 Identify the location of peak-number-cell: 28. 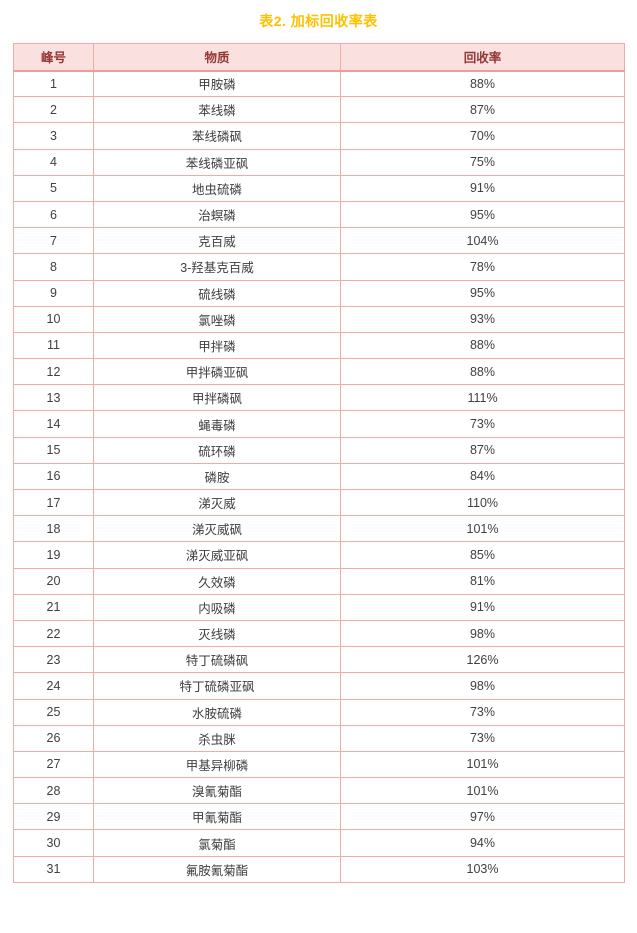
(53, 791).